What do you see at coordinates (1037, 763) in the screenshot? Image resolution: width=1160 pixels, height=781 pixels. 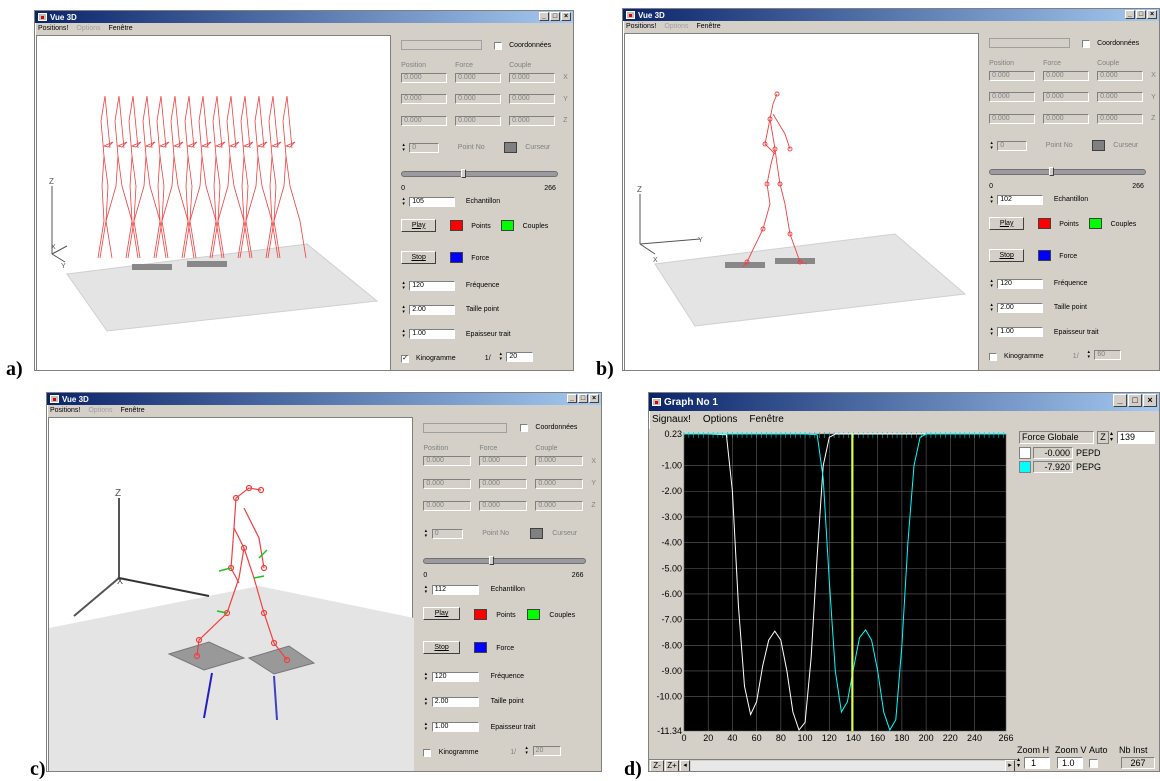 I see `zoom-h-field: 1` at bounding box center [1037, 763].